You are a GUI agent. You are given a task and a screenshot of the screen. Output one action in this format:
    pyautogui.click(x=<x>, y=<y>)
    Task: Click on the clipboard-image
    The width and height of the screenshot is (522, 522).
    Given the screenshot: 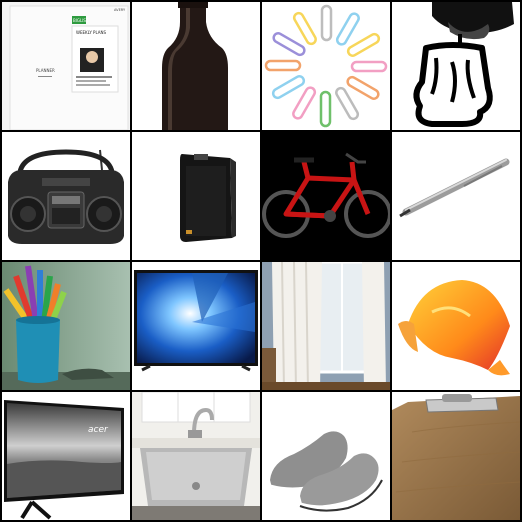 What is the action you would take?
    pyautogui.click(x=456, y=456)
    